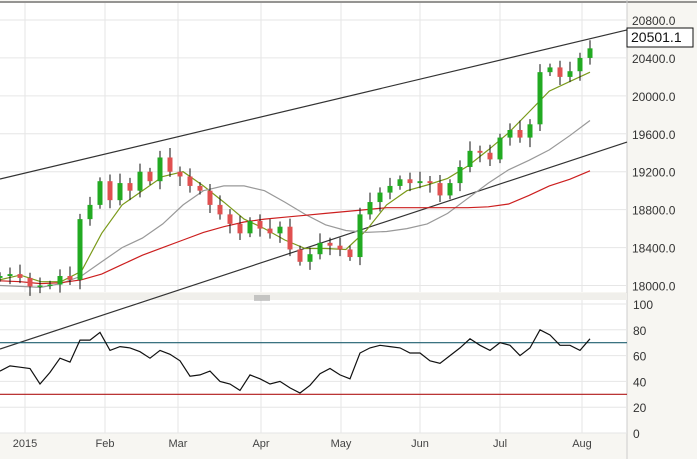 The height and width of the screenshot is (459, 697). I want to click on current-price-box, so click(660, 37).